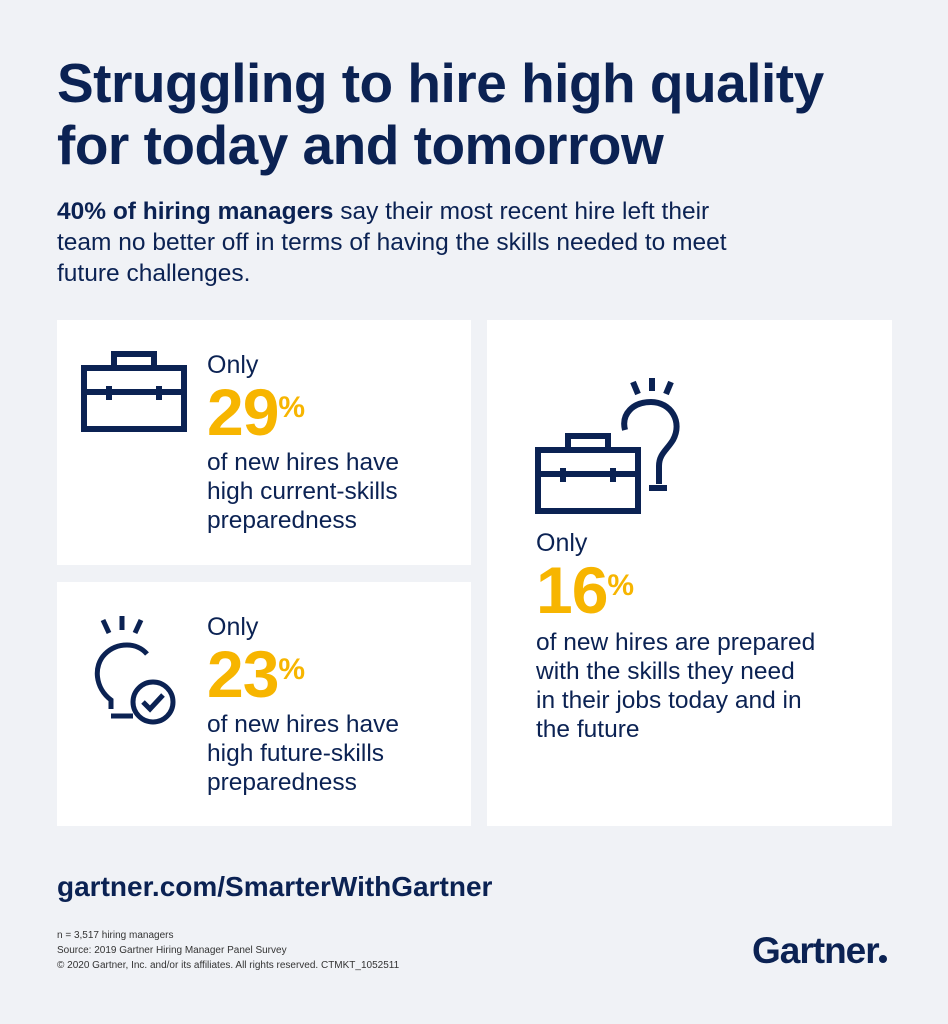 This screenshot has width=948, height=1024. I want to click on title-line: Struggling to hire high quality, so click(440, 83).